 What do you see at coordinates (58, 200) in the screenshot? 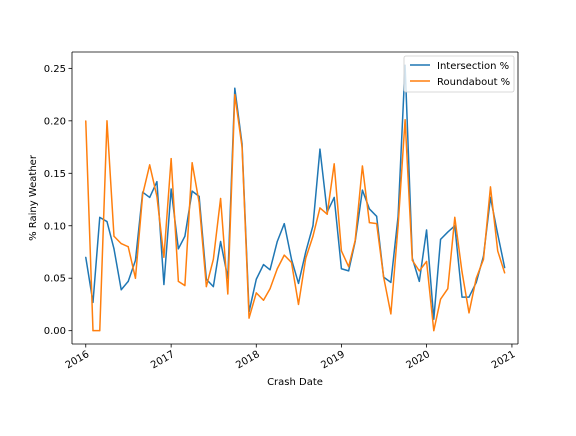
I see `y-axis-ticks: 0.00 0.05 0.10 0.15 0.20 0.25` at bounding box center [58, 200].